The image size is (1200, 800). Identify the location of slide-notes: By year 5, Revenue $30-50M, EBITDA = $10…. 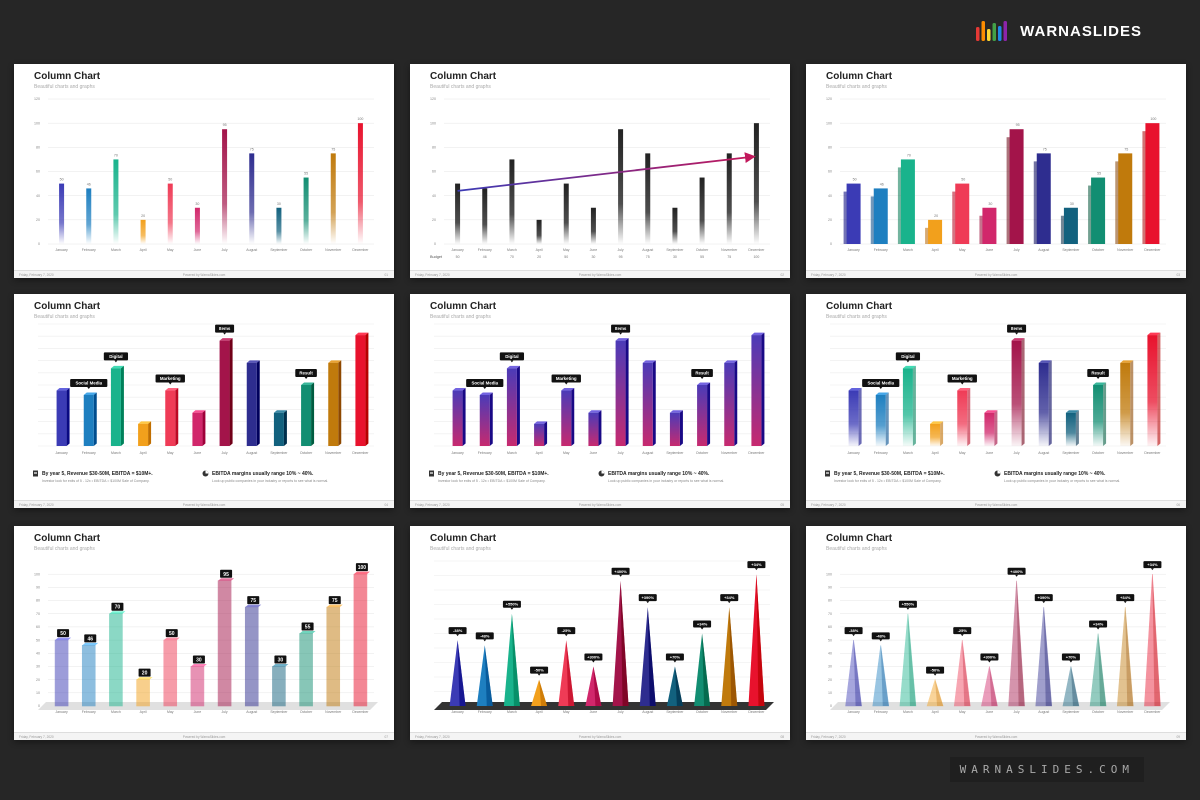
(602, 484).